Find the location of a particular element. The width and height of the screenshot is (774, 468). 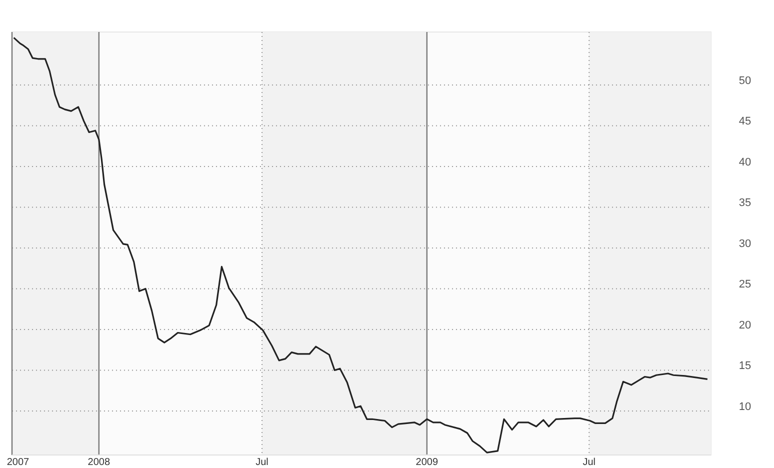

x-tick-label: 2007 is located at coordinates (18, 462).